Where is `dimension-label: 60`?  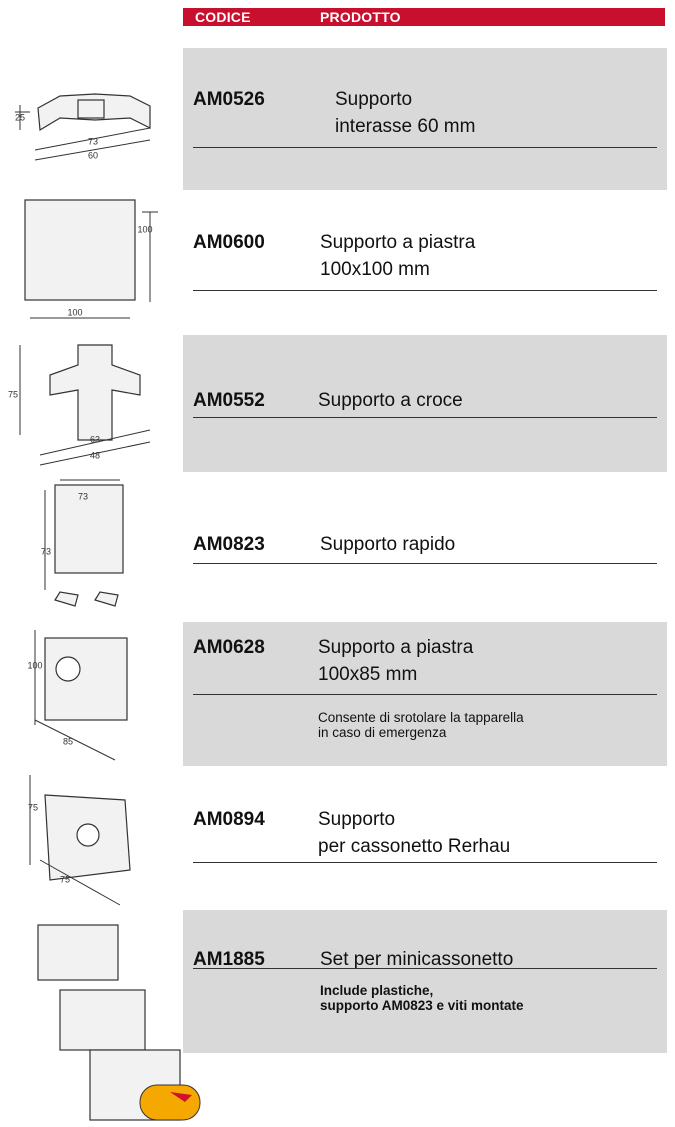
dimension-label: 60 is located at coordinates (93, 155).